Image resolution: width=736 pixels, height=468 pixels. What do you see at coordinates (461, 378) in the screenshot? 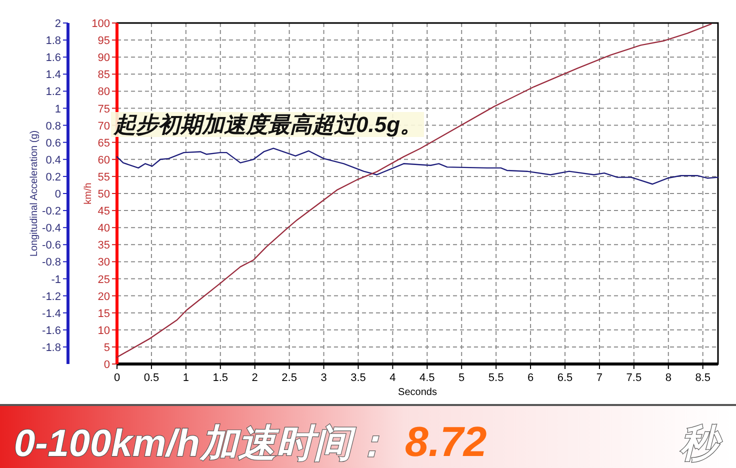
I see `x-tick-label: 5` at bounding box center [461, 378].